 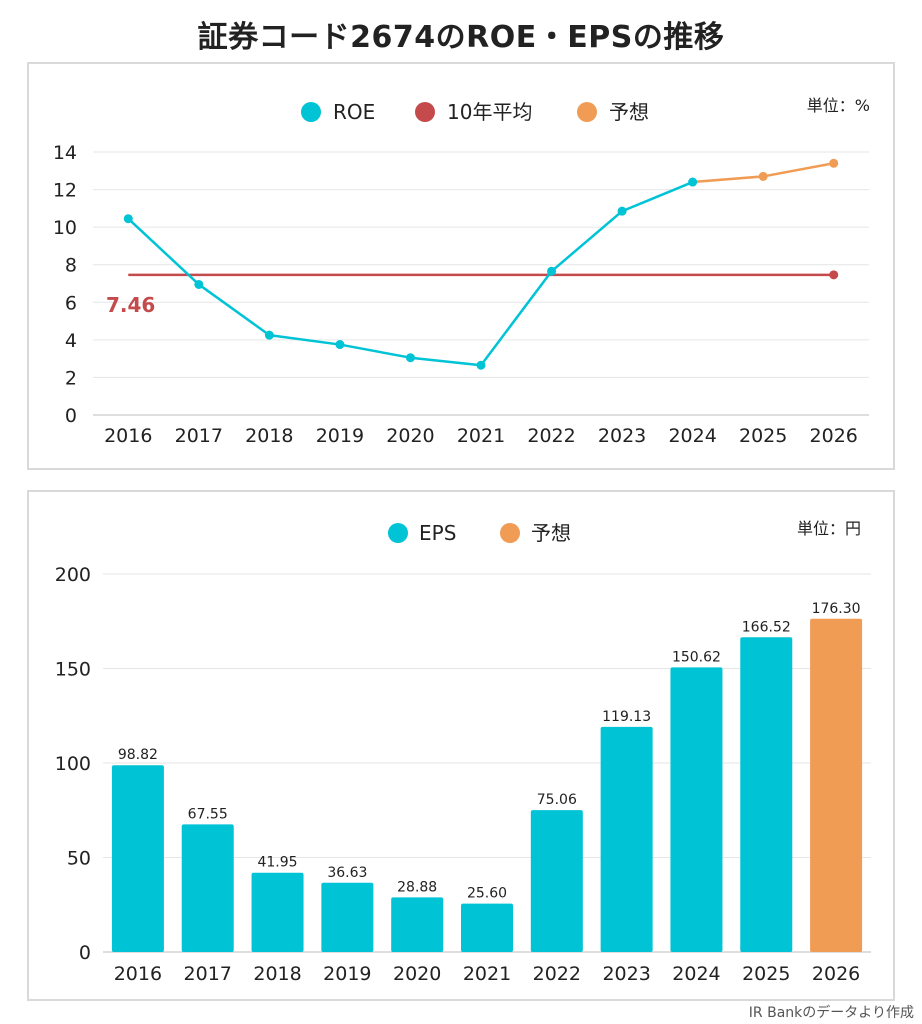 I want to click on eps-value-label: 166.52, so click(x=766, y=627).